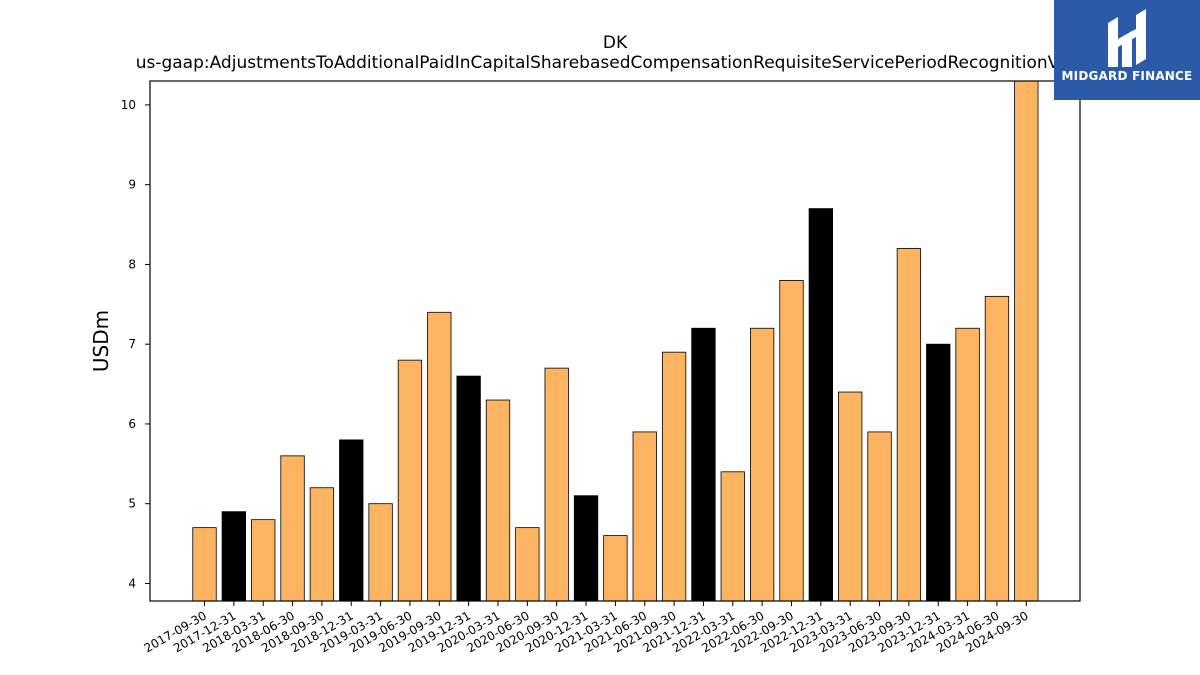 The height and width of the screenshot is (675, 1200). What do you see at coordinates (132, 264) in the screenshot?
I see `y-tick-label-8: 8` at bounding box center [132, 264].